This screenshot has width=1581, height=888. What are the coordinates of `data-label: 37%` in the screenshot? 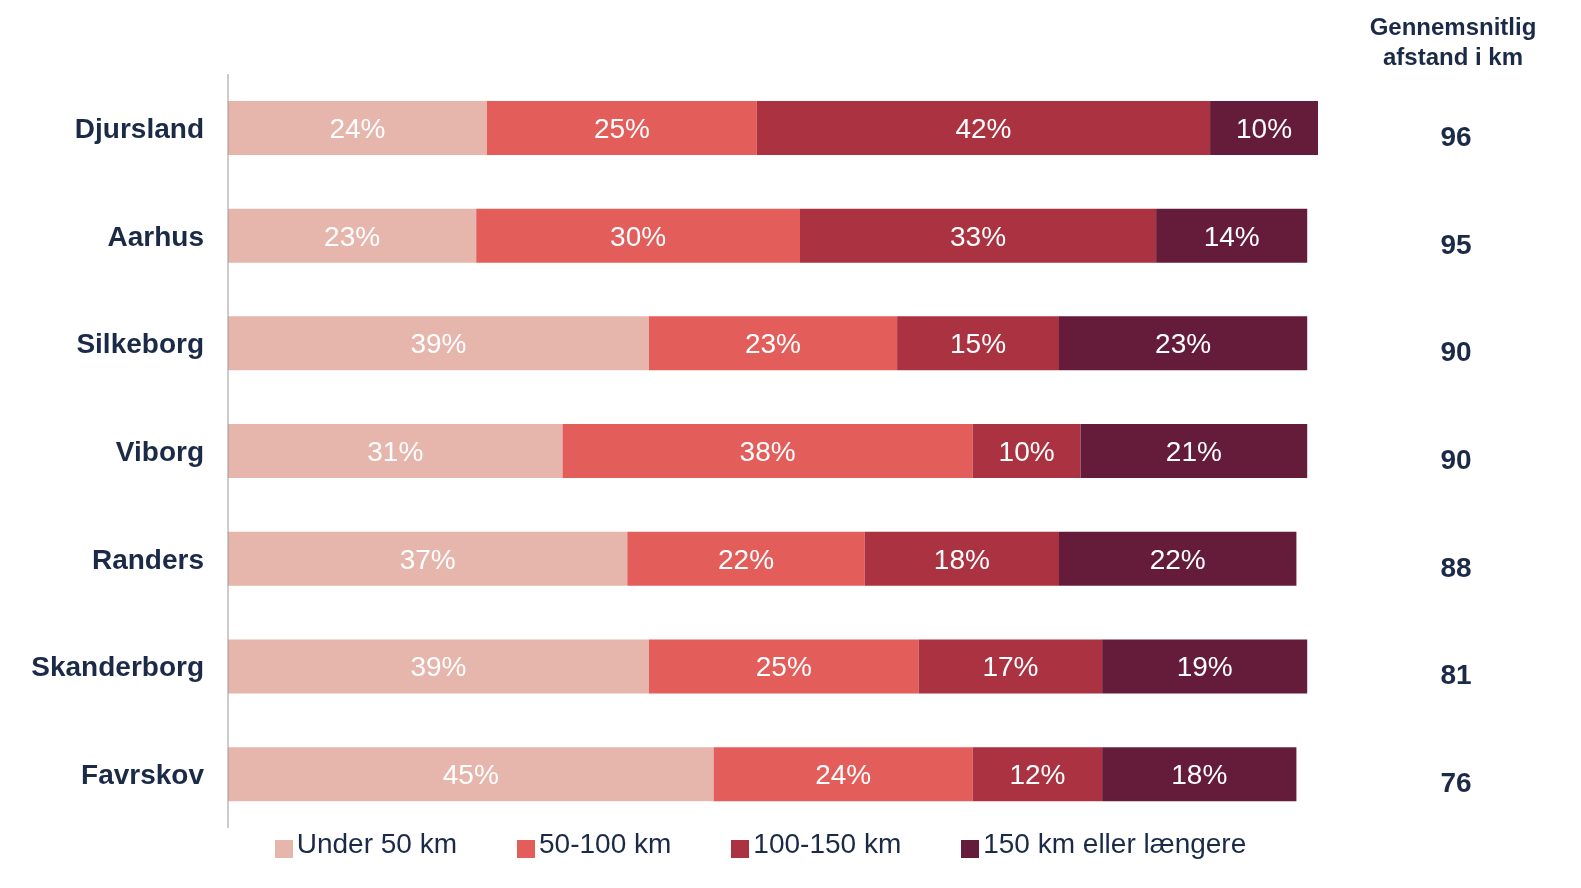 It's located at (427, 559).